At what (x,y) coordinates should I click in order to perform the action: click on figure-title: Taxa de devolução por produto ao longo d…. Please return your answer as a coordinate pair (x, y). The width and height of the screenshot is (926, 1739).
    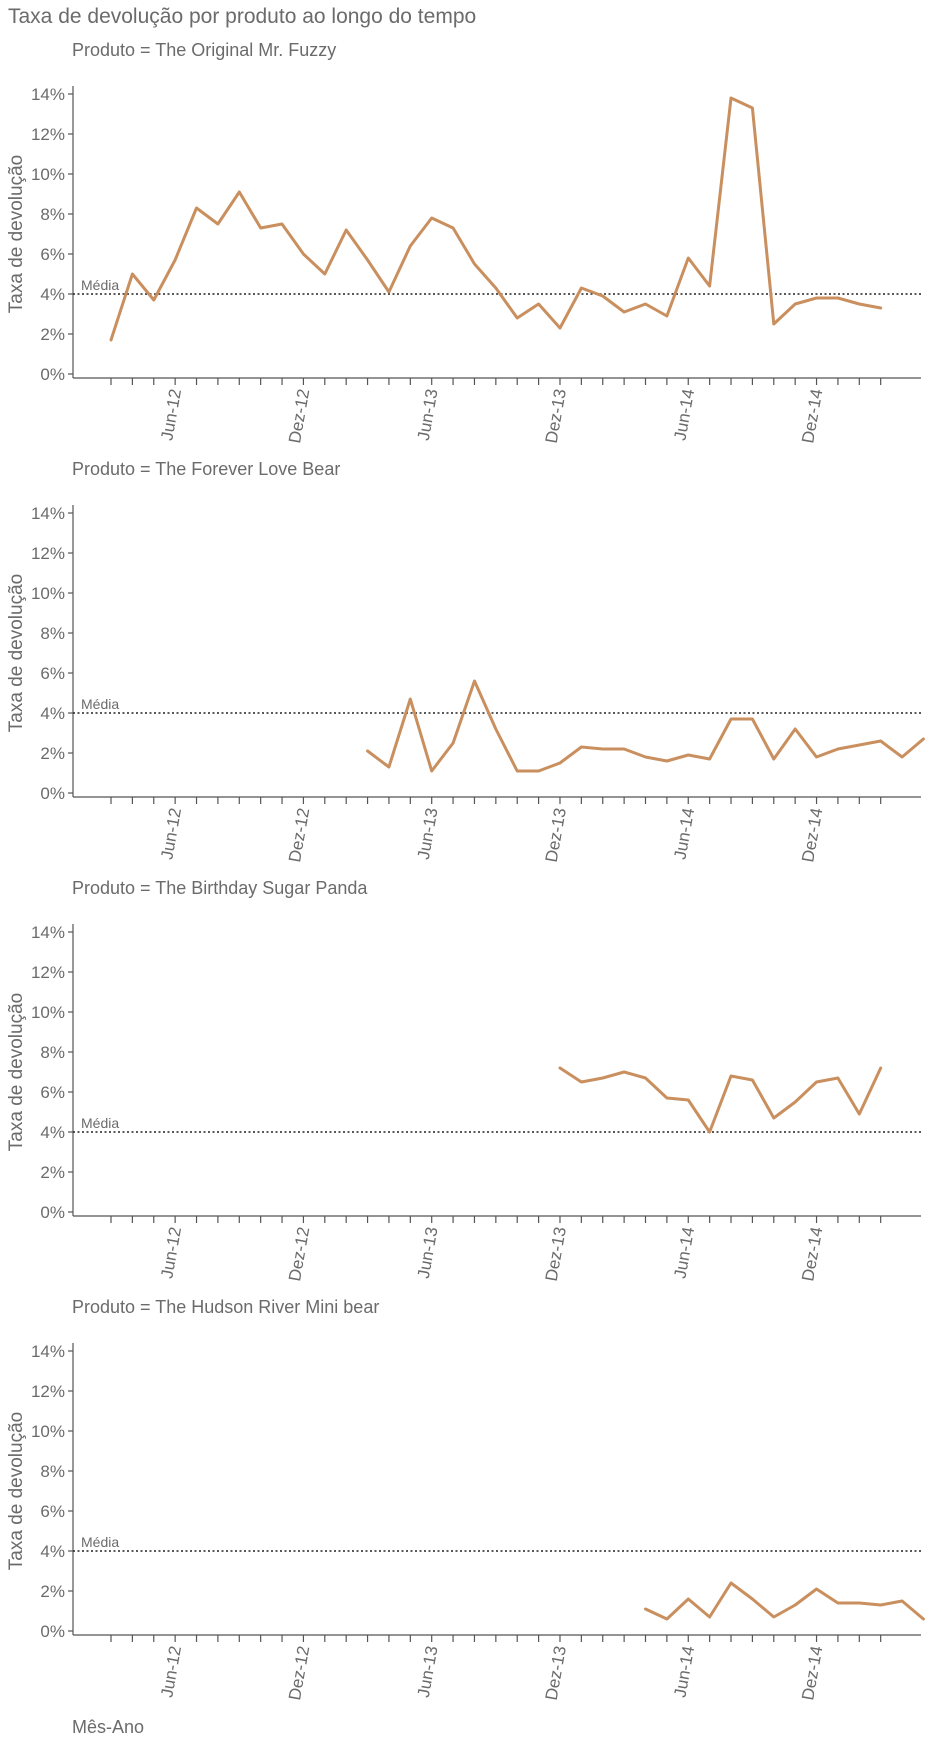
    Looking at the image, I should click on (242, 16).